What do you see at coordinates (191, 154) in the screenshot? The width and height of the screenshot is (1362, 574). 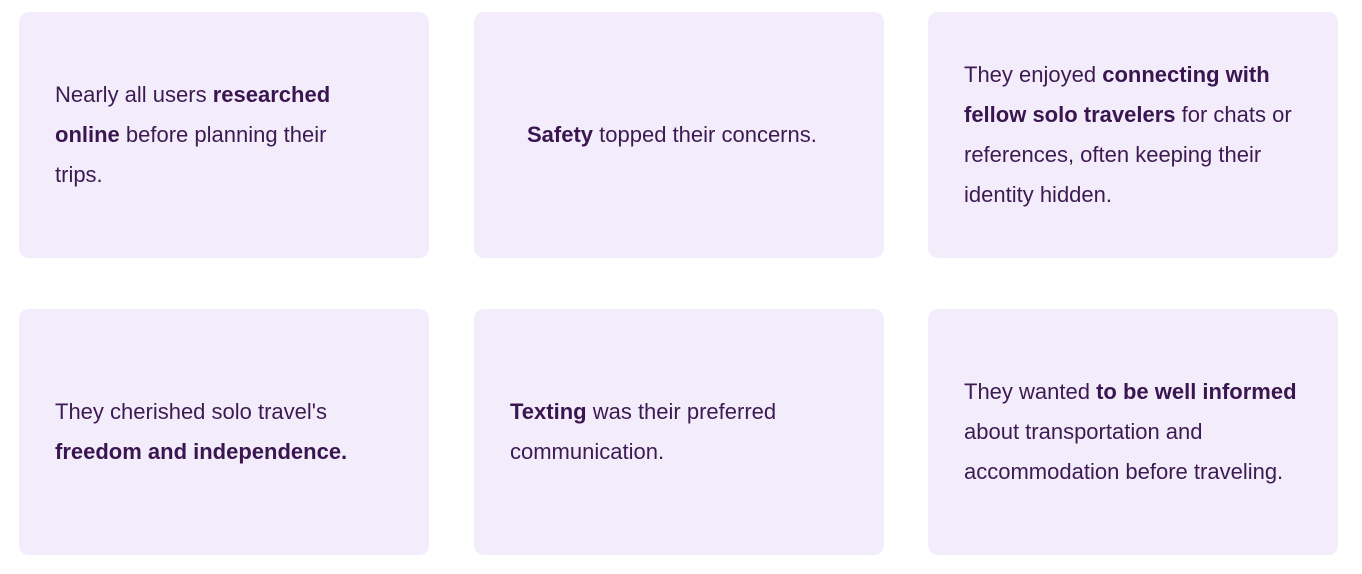 I see `insight-text-regular: before planning their trips.` at bounding box center [191, 154].